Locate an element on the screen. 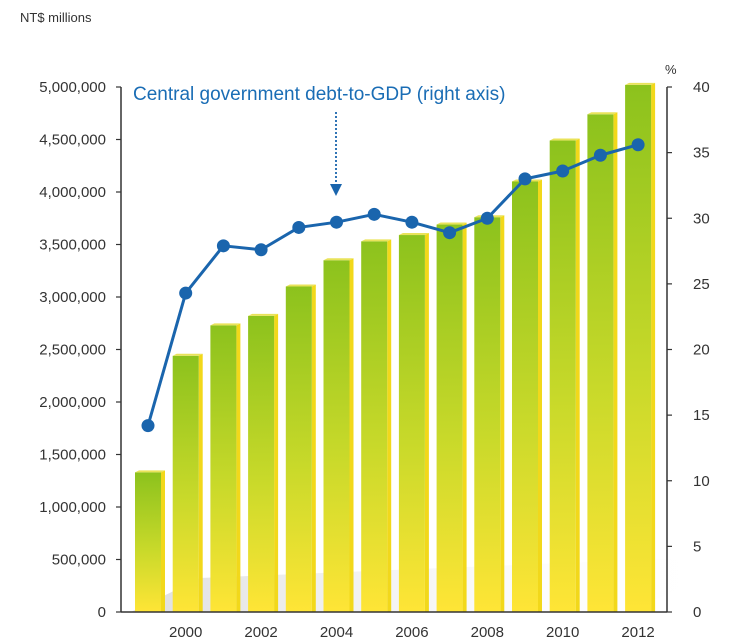 This screenshot has width=731, height=644. right-tick-label: 40 is located at coordinates (701, 87).